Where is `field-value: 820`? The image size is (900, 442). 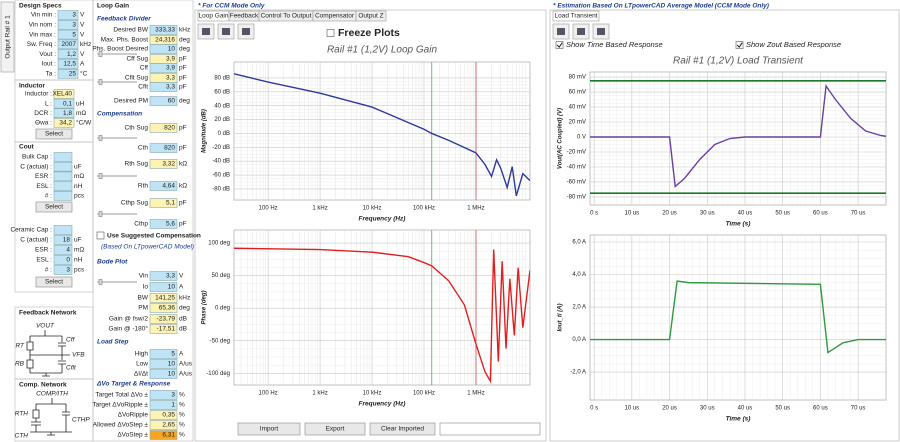
field-value: 820 is located at coordinates (169, 128).